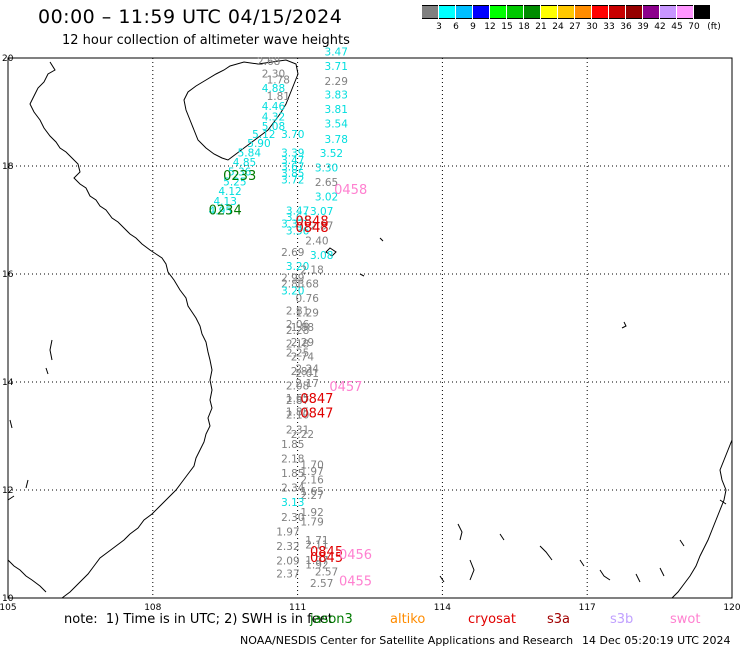 This screenshot has height=650, width=740. I want to click on colorbar-label: 36, so click(626, 27).